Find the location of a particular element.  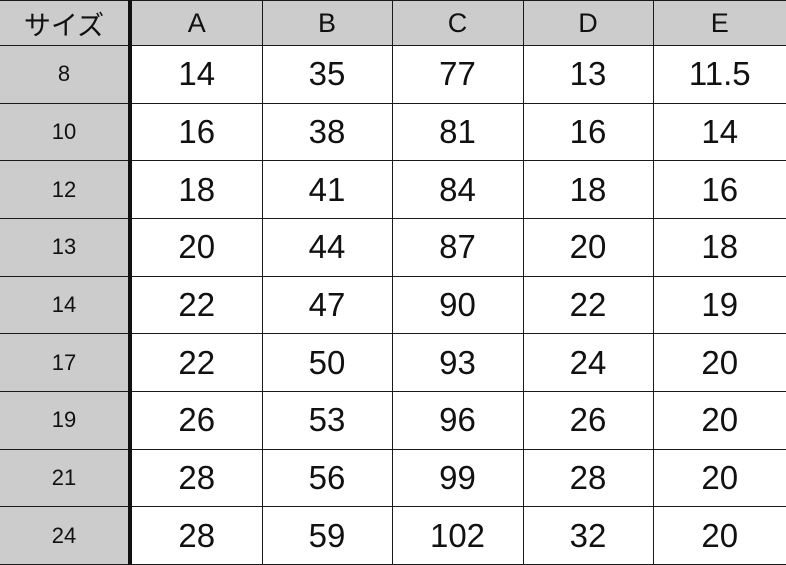

cell-a: 20 is located at coordinates (196, 247).